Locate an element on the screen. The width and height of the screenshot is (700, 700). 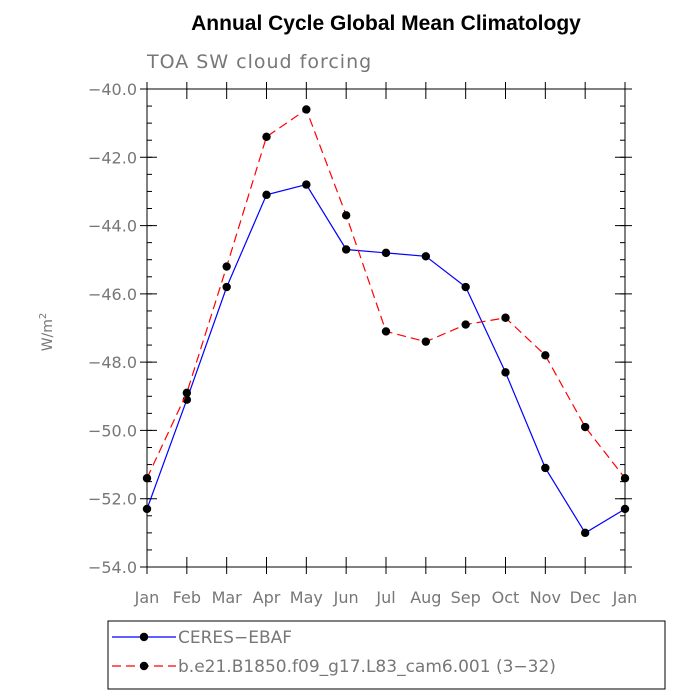
y-axis-label-superscript: 2 is located at coordinates (43, 316).